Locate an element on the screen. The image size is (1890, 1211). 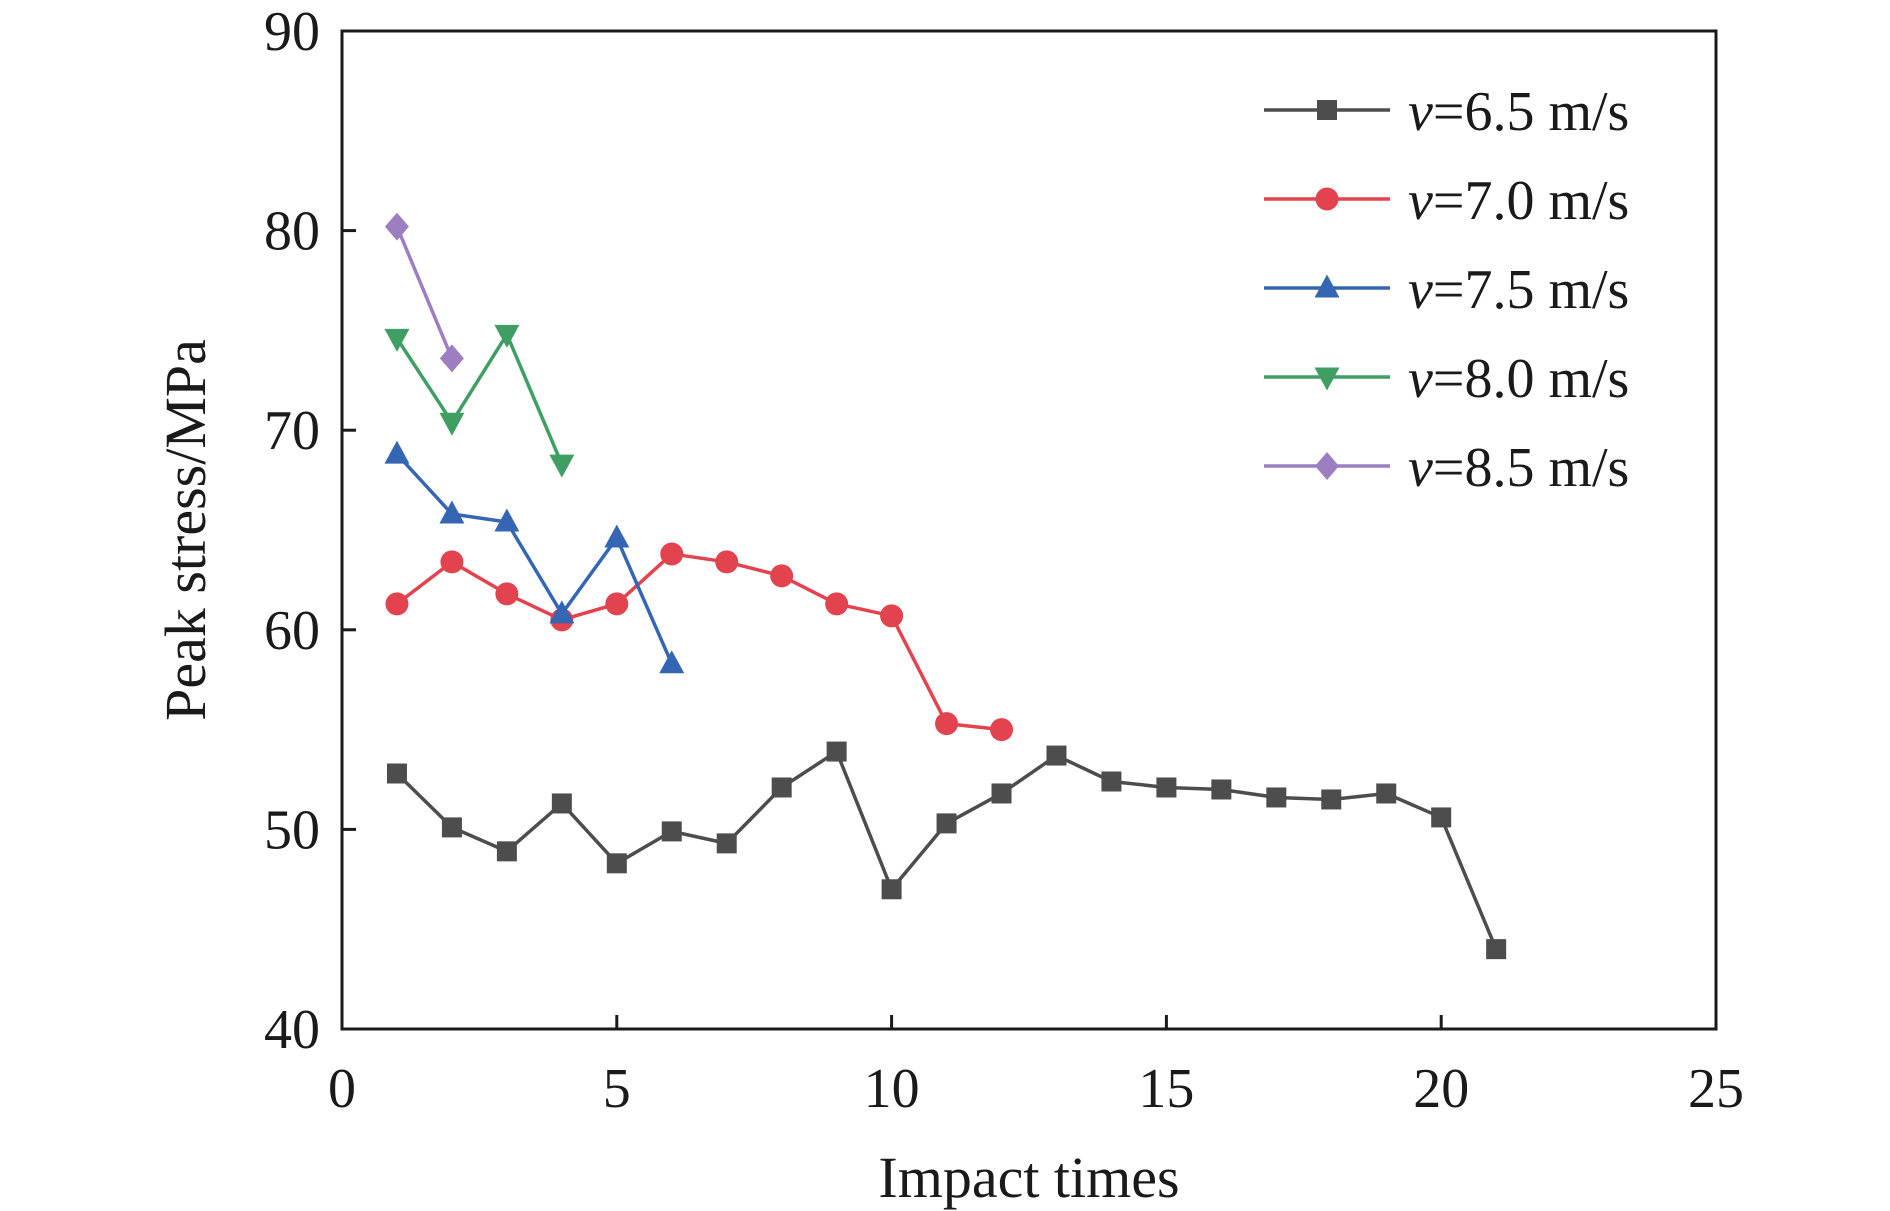
legend-label: v=7.5 m/s is located at coordinates (1518, 290).